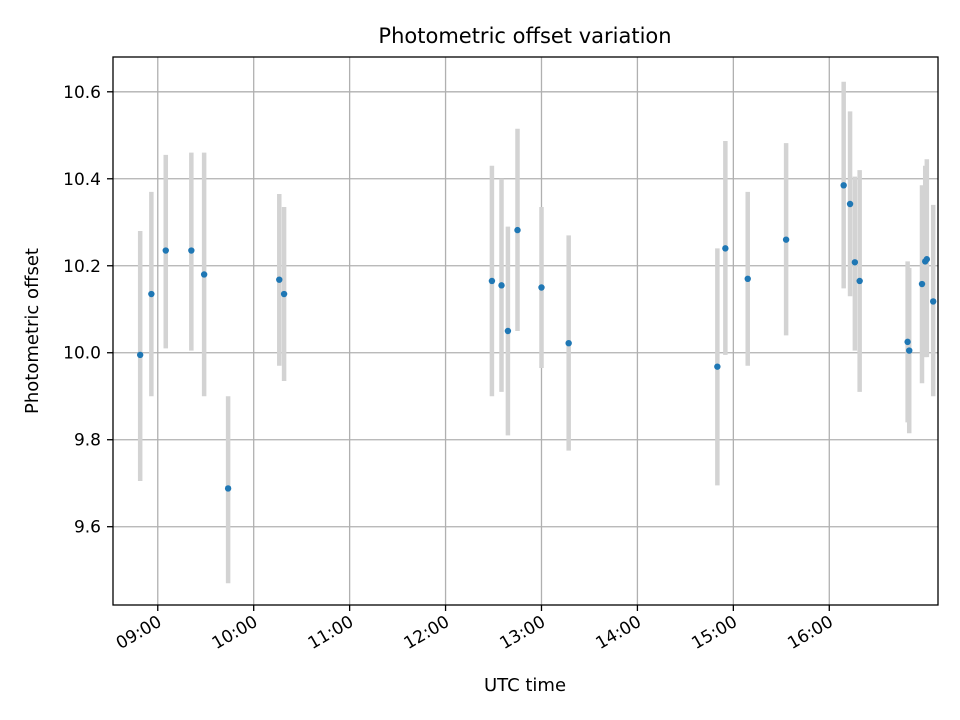 This screenshot has height=720, width=960. What do you see at coordinates (525, 685) in the screenshot?
I see `x-axis-label: UTC time` at bounding box center [525, 685].